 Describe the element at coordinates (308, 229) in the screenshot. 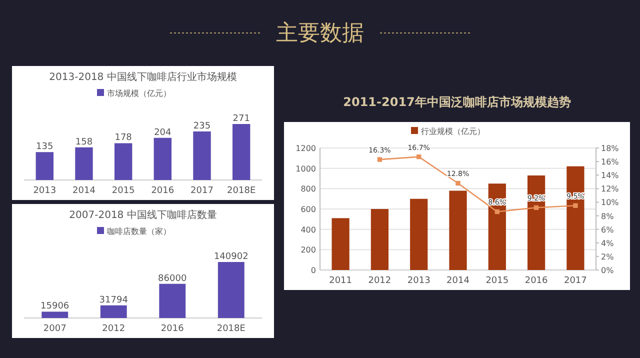

I see `y-tick-label: 400` at that location.